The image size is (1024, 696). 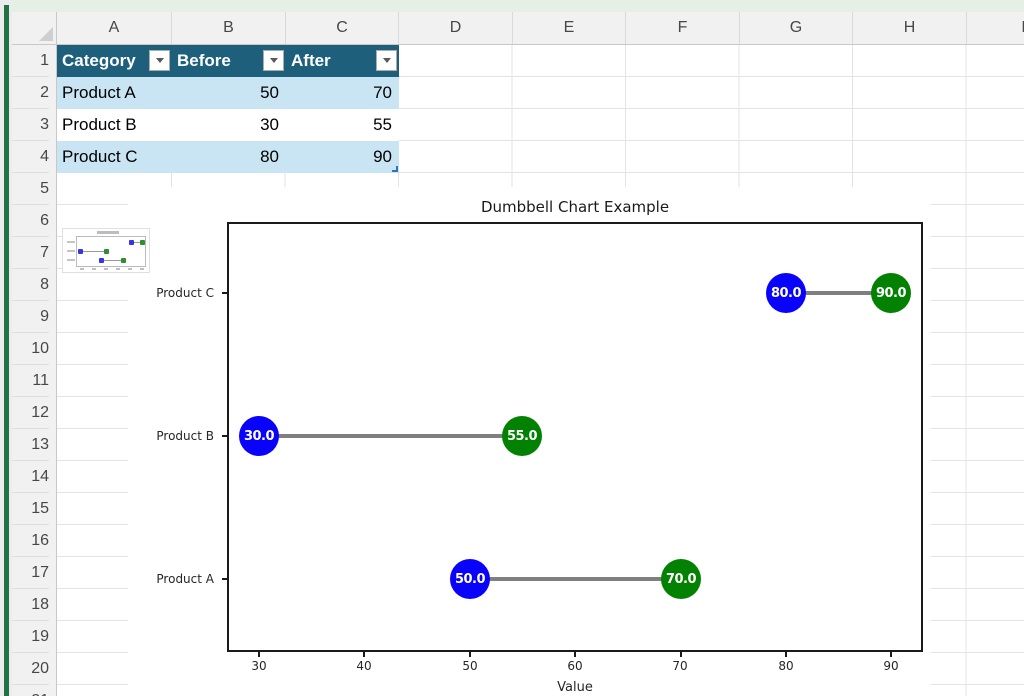 I want to click on before-filter-button, so click(x=273, y=60).